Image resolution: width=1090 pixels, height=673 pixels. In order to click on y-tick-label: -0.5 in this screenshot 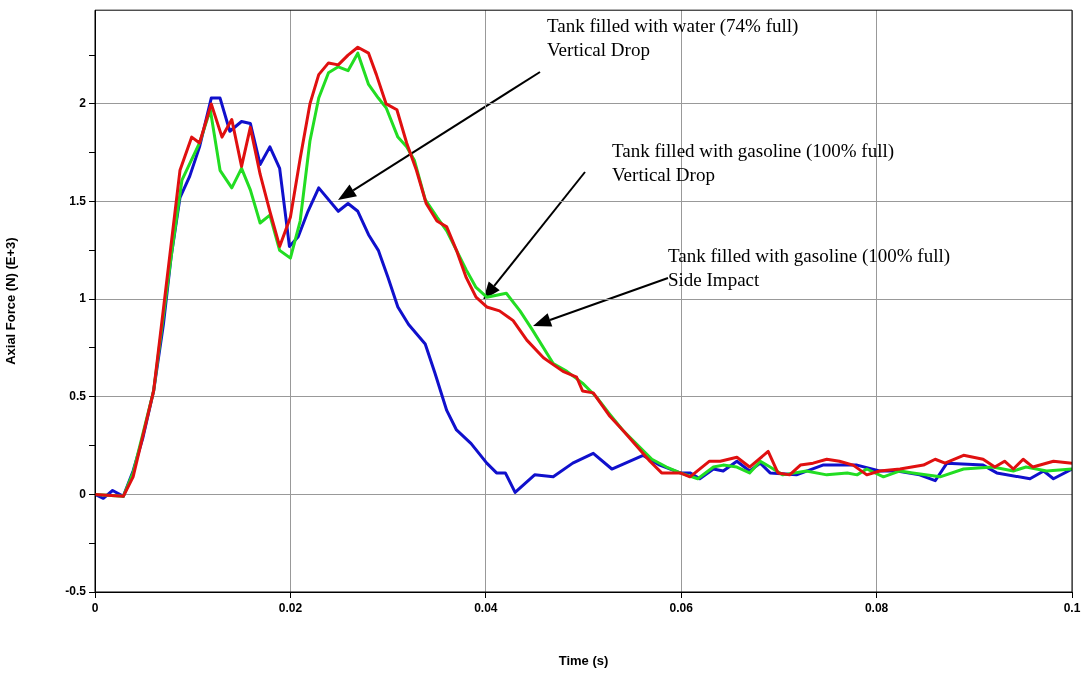, I will do `click(76, 591)`.